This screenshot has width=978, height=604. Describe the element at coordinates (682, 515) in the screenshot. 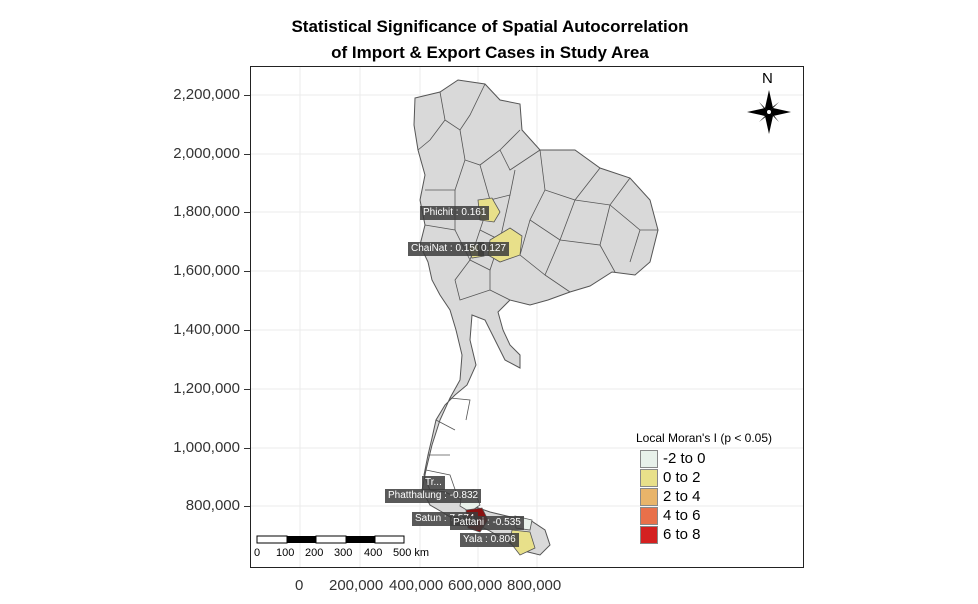

I see `legend-label: 4 to 6` at that location.